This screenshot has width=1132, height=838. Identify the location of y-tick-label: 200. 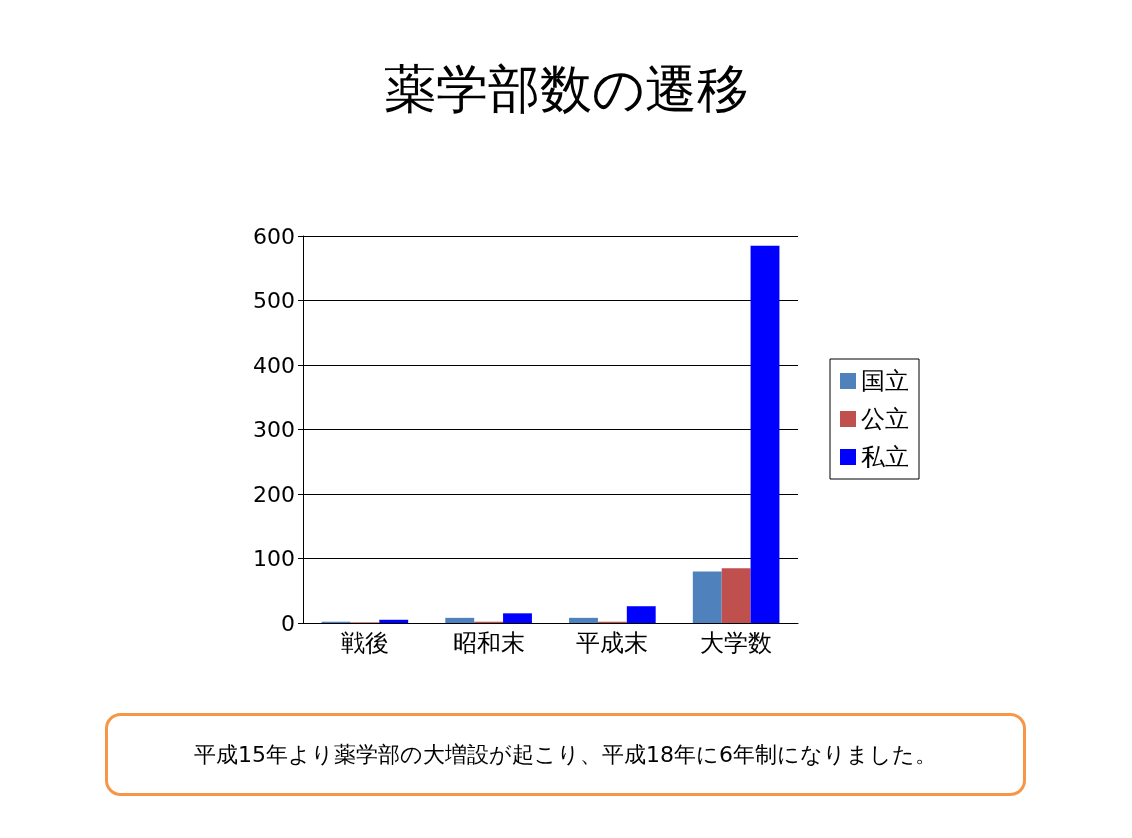
(274, 494).